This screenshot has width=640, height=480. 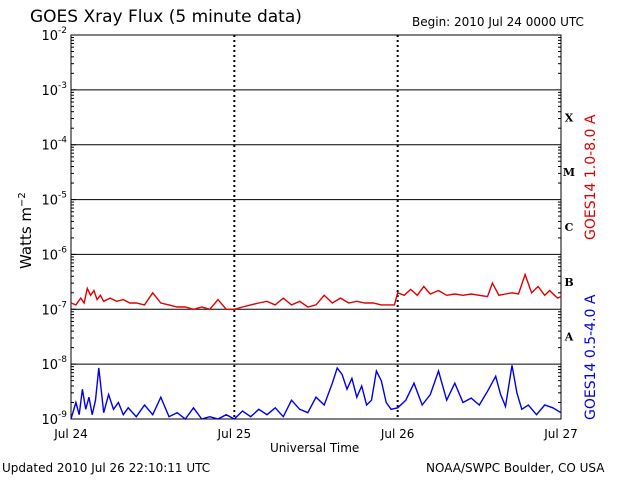 What do you see at coordinates (54, 90) in the screenshot?
I see `y-tick-label: 10⁻³` at bounding box center [54, 90].